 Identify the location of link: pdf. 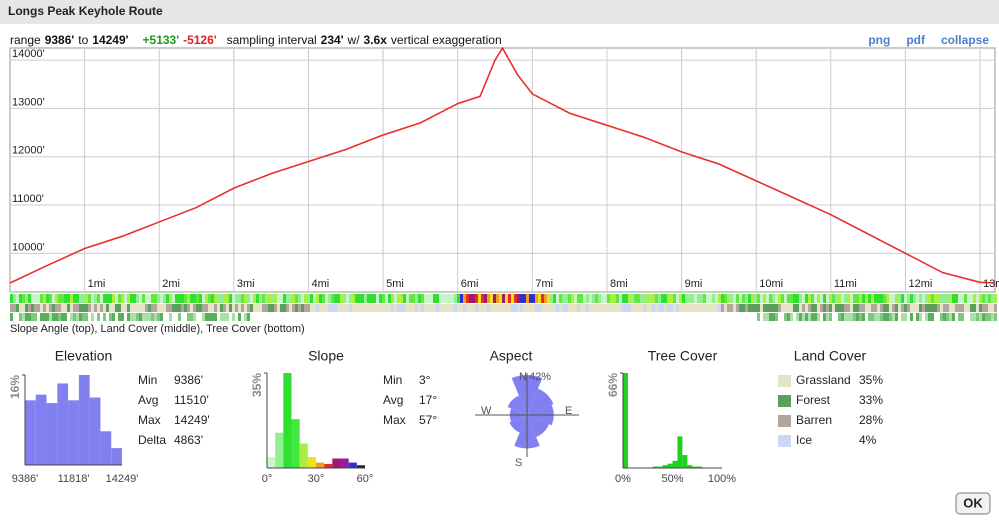
(915, 40).